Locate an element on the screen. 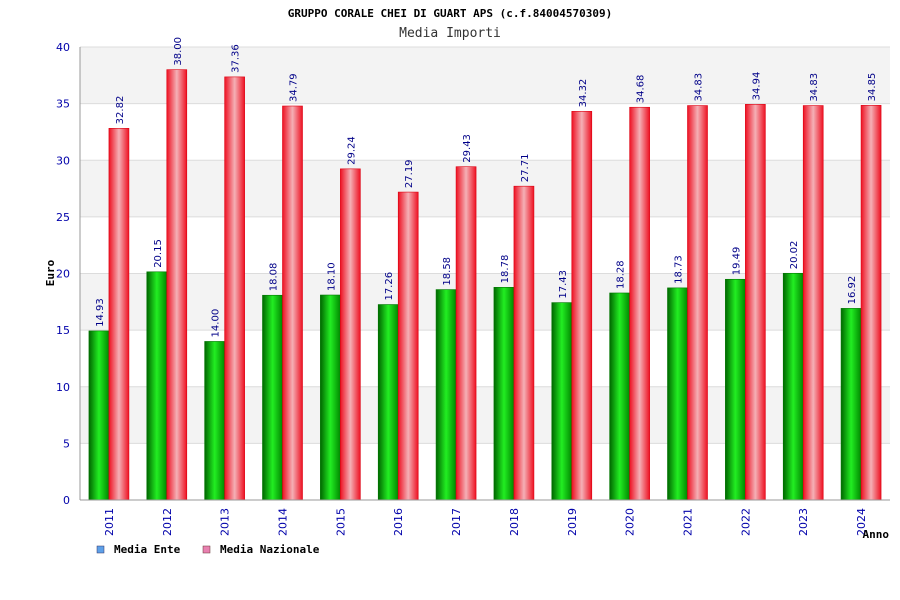 This screenshot has width=900, height=600. data-label-ente: 14.93 is located at coordinates (100, 312).